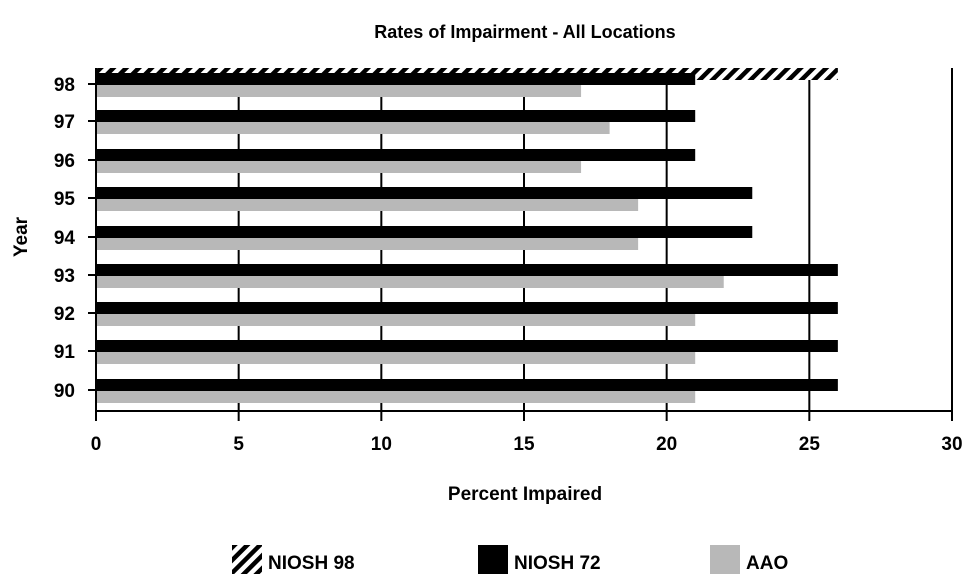 The image size is (965, 574). What do you see at coordinates (64, 391) in the screenshot?
I see `y-tick-label-90: 90` at bounding box center [64, 391].